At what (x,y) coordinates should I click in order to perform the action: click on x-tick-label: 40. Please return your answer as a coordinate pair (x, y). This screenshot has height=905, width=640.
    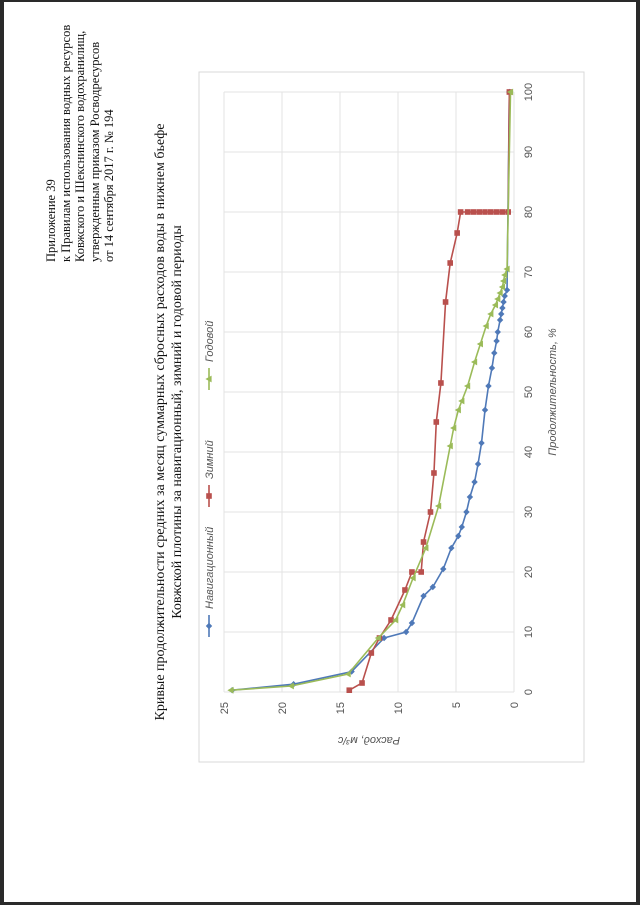
    Looking at the image, I should click on (529, 452).